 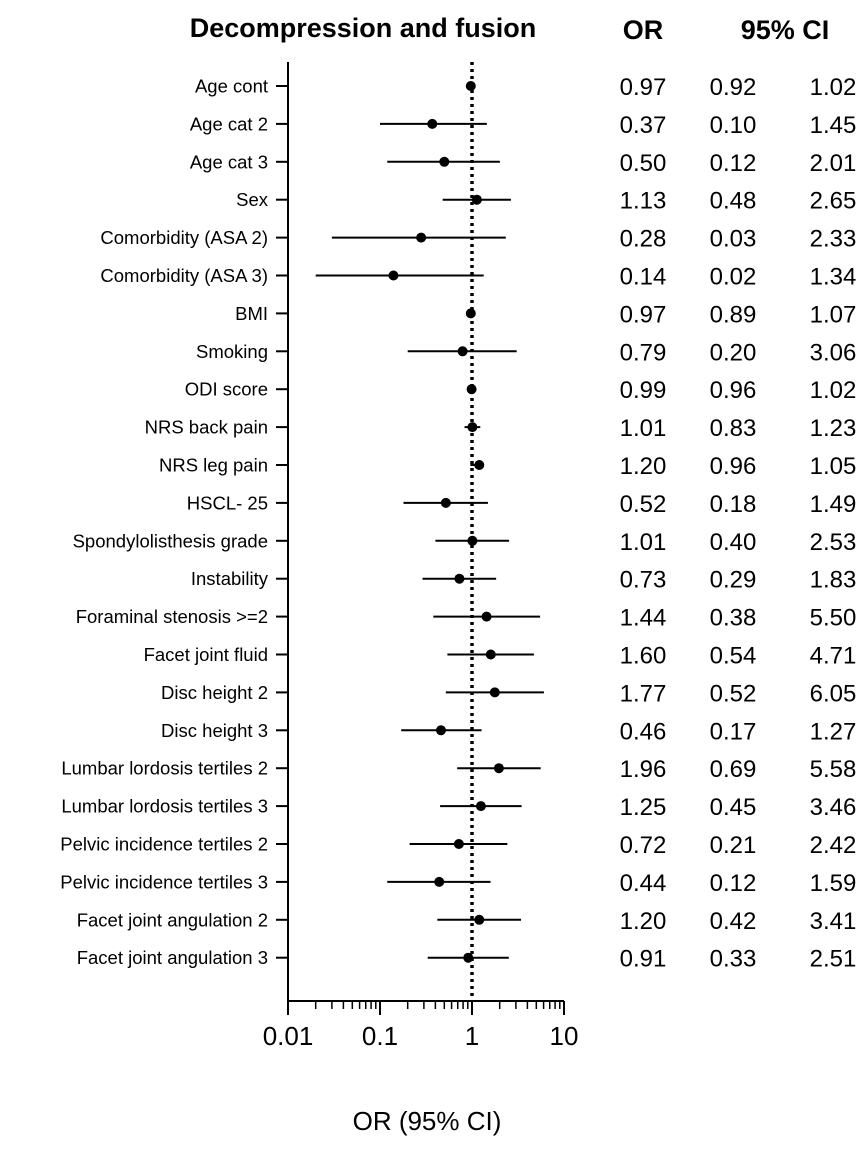 What do you see at coordinates (733, 769) in the screenshot?
I see `ci-lower-value: 0.69` at bounding box center [733, 769].